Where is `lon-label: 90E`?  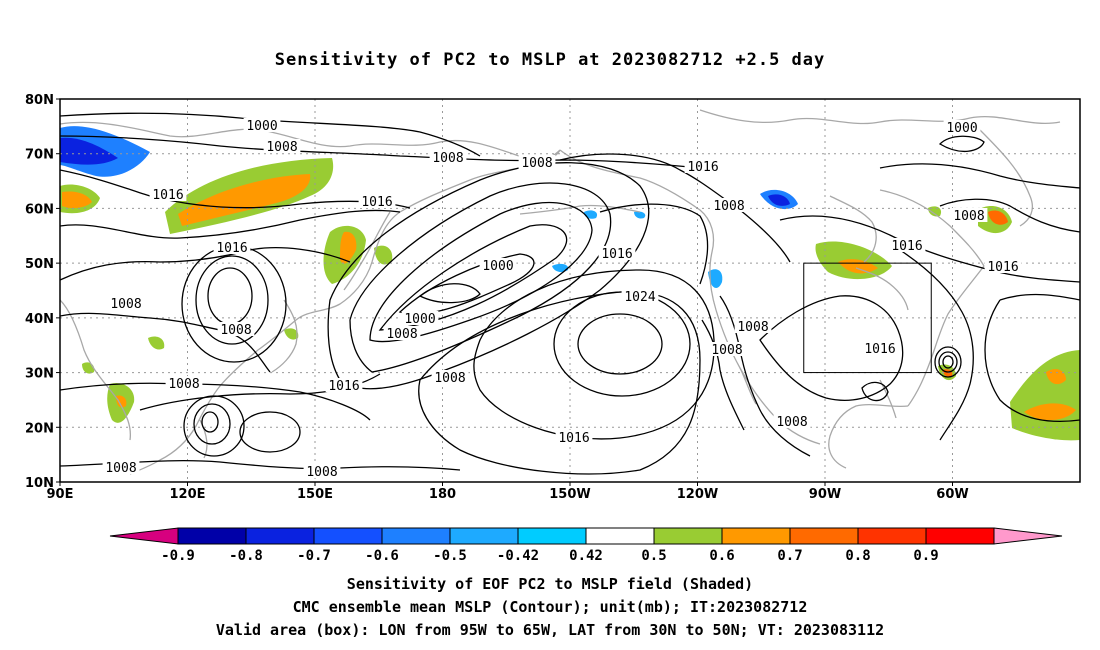
lon-label: 90E is located at coordinates (60, 494).